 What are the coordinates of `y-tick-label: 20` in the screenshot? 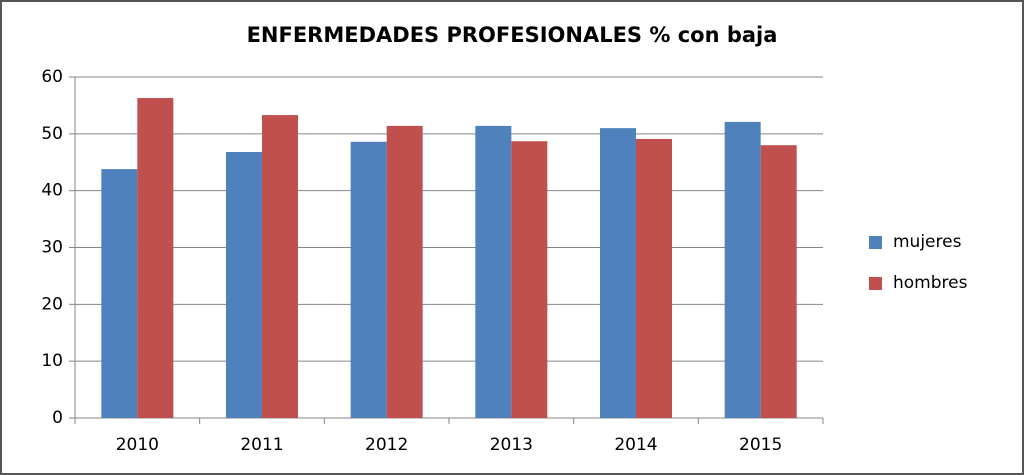 It's located at (52, 304).